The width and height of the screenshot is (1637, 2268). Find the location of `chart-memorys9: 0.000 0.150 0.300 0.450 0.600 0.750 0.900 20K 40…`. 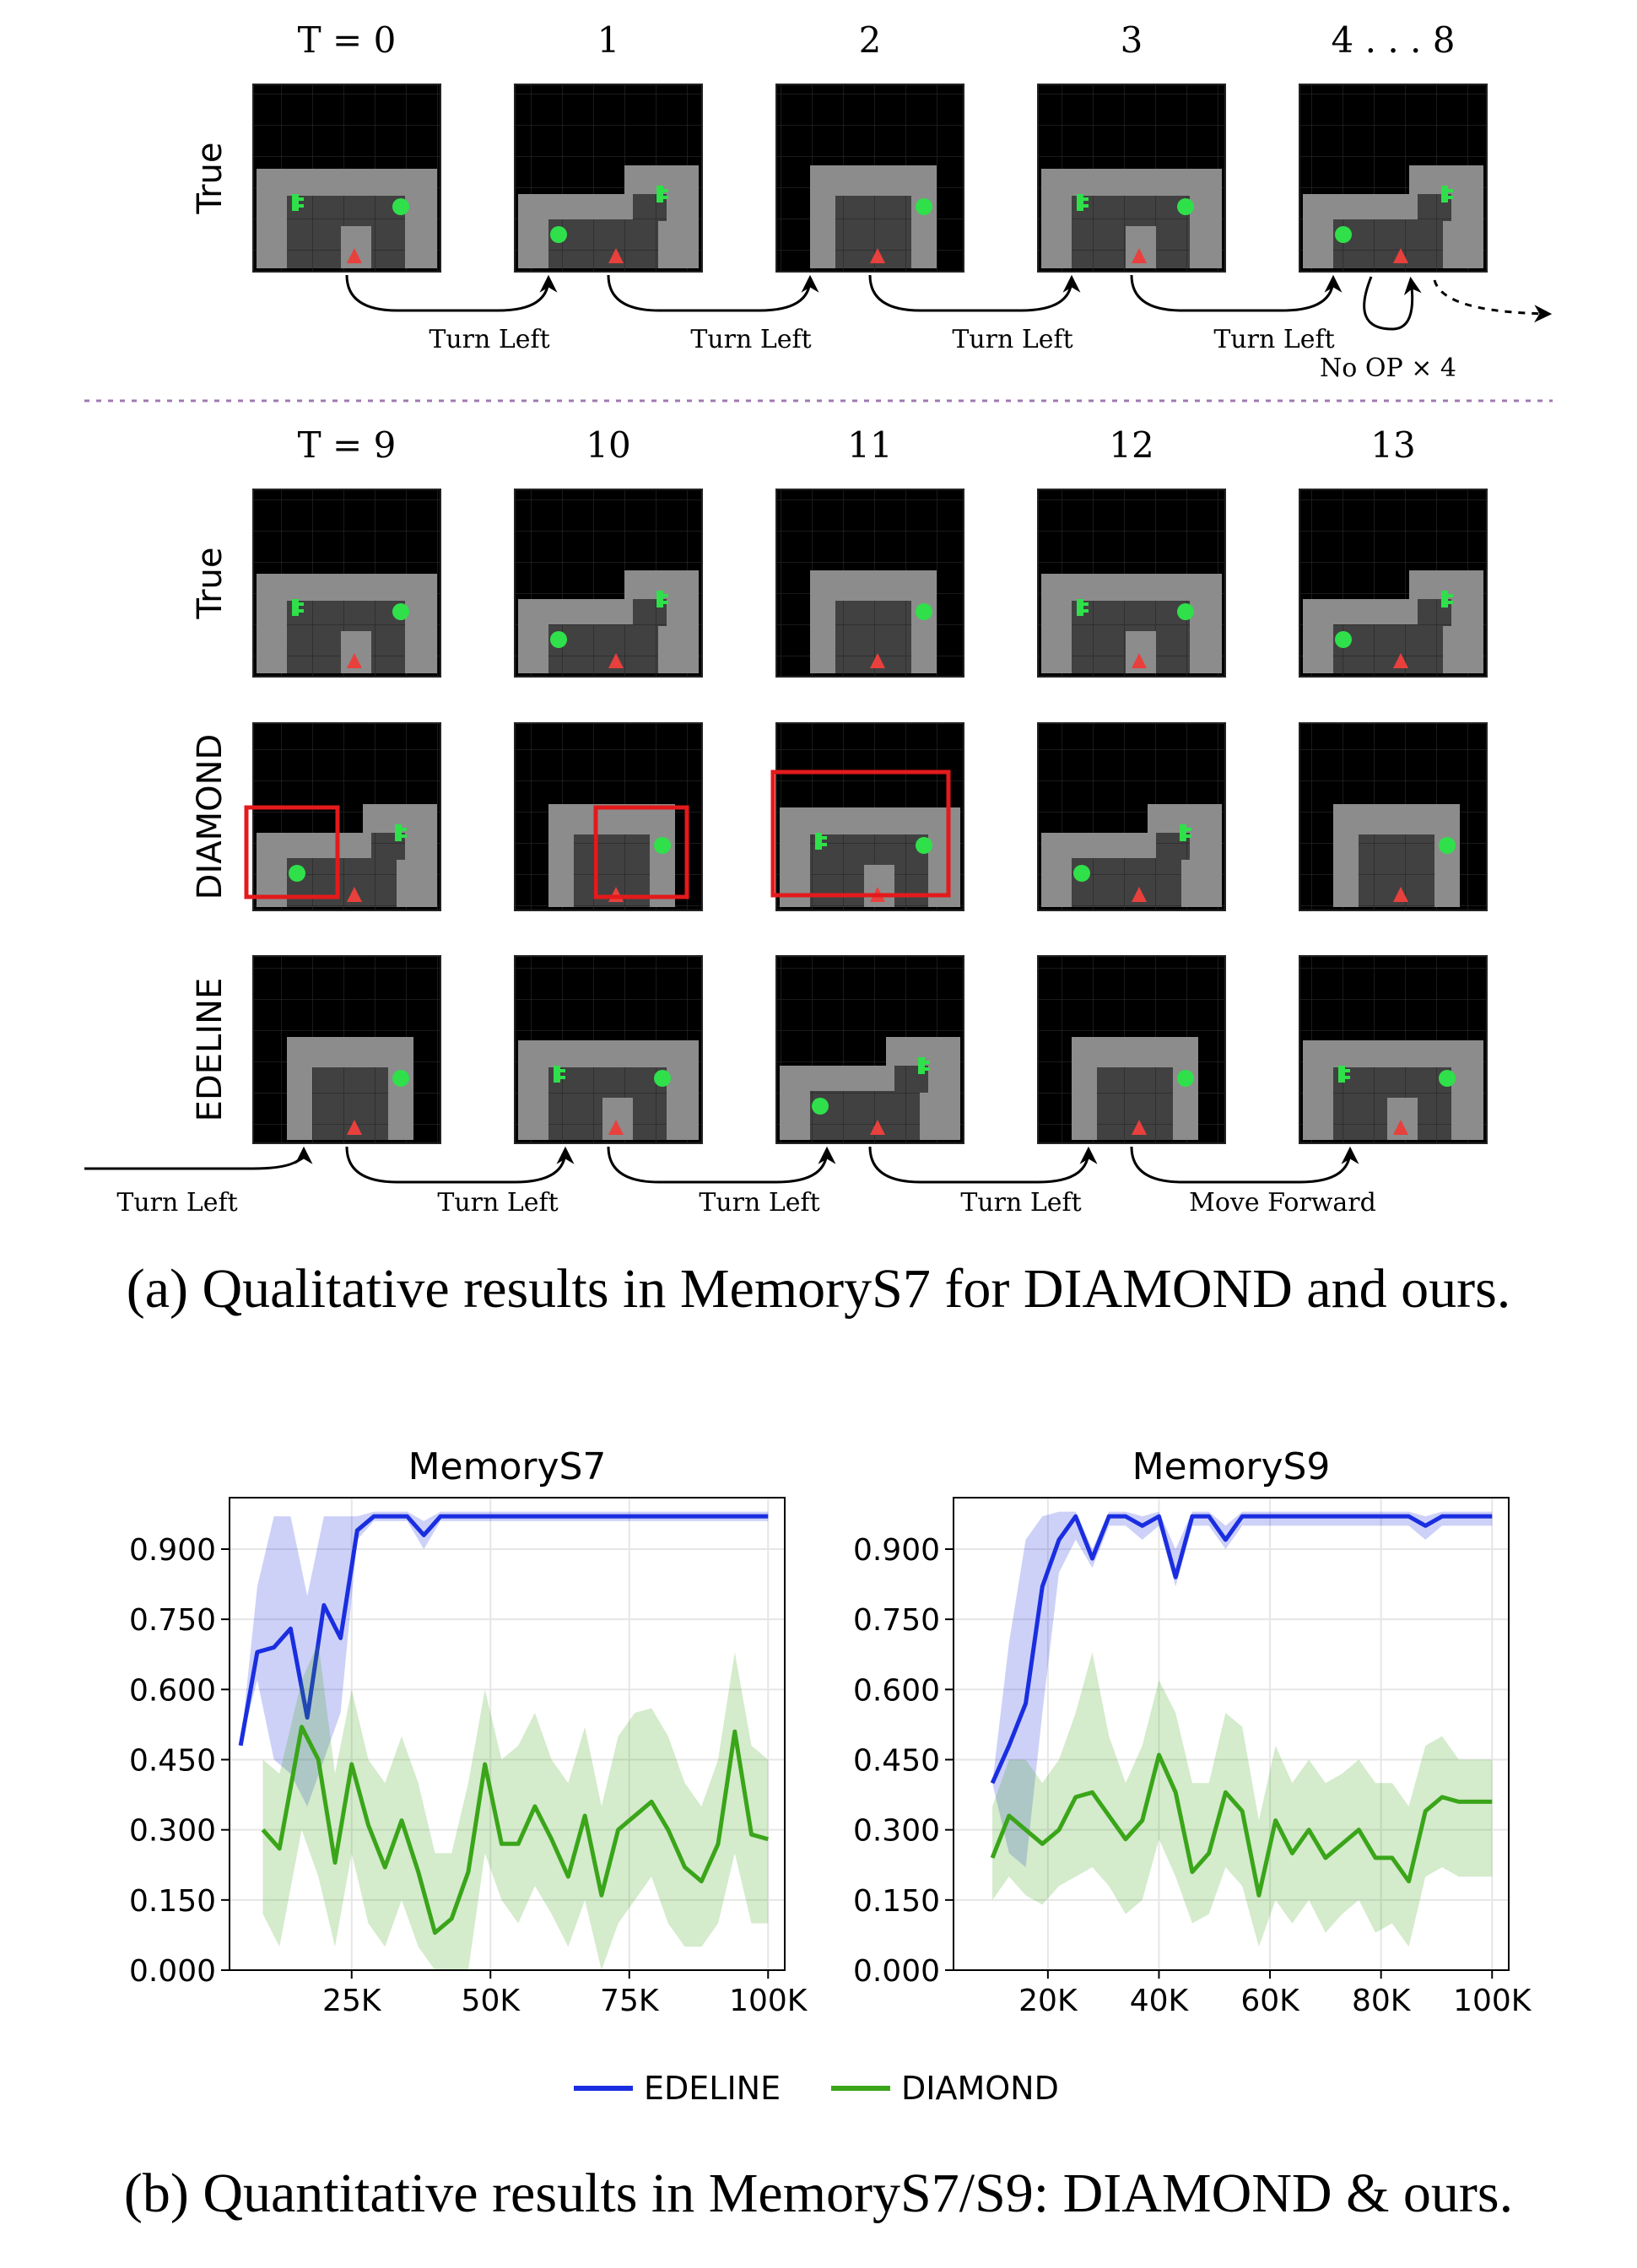

chart-memorys9: 0.000 0.150 0.300 0.450 0.600 0.750 0.900 20K 40… is located at coordinates (1192, 1731).